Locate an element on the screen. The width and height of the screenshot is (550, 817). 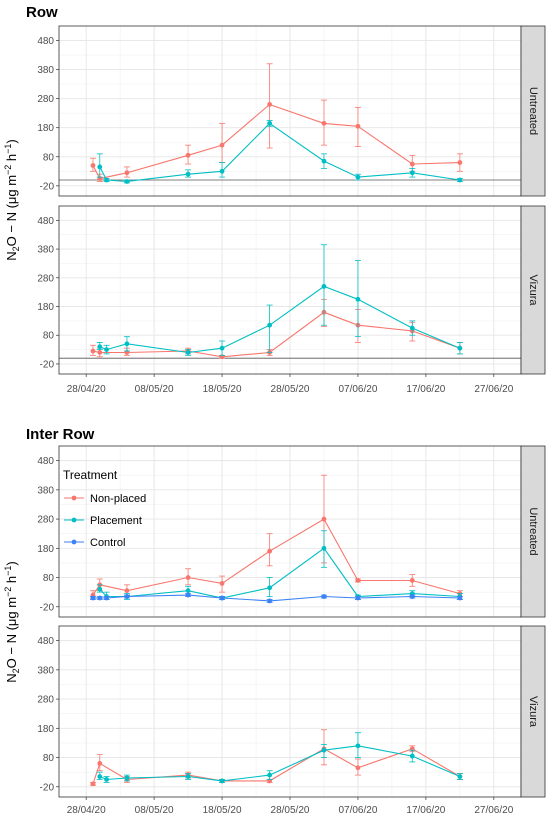
series-placement is located at coordinates (279, 758).